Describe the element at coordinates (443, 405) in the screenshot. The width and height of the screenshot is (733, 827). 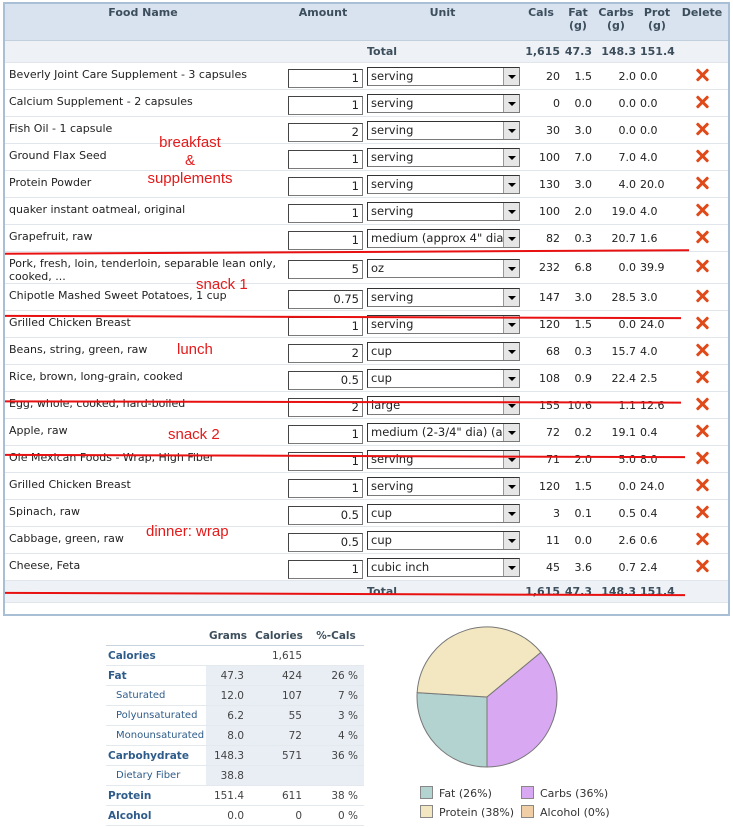
I see `unit-select: large` at that location.